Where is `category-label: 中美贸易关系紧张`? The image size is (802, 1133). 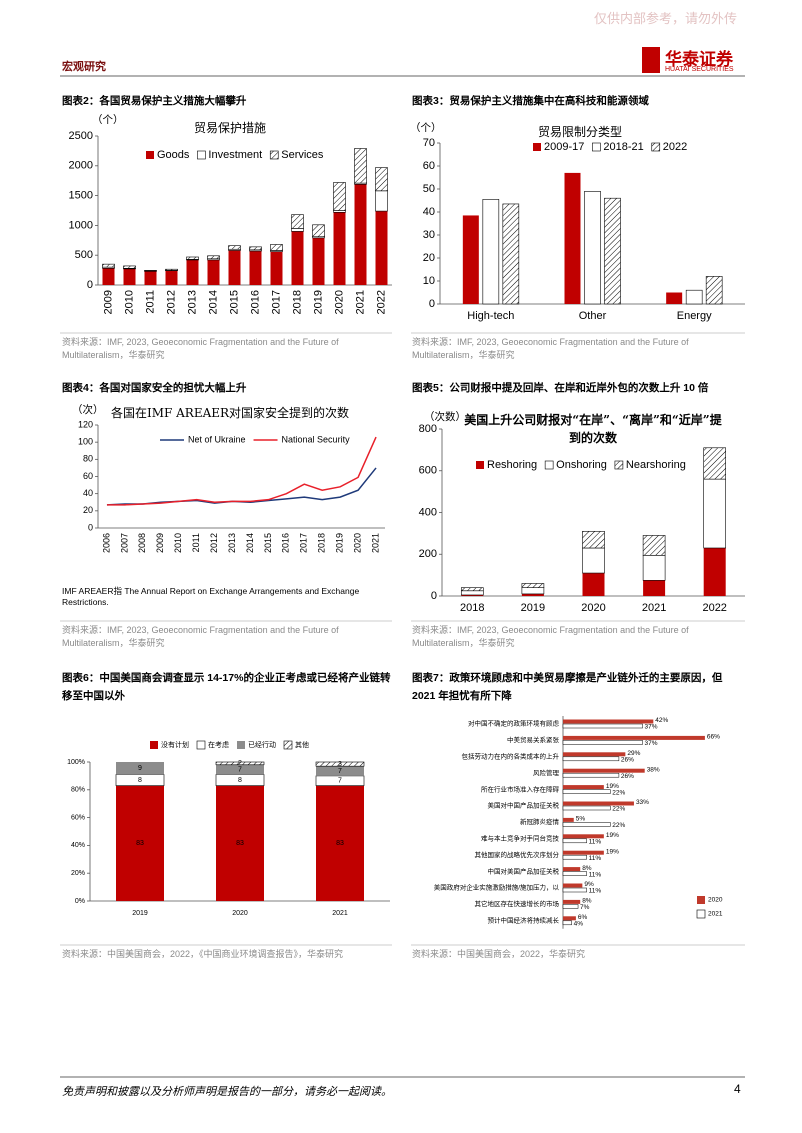 category-label: 中美贸易关系紧张 is located at coordinates (533, 739).